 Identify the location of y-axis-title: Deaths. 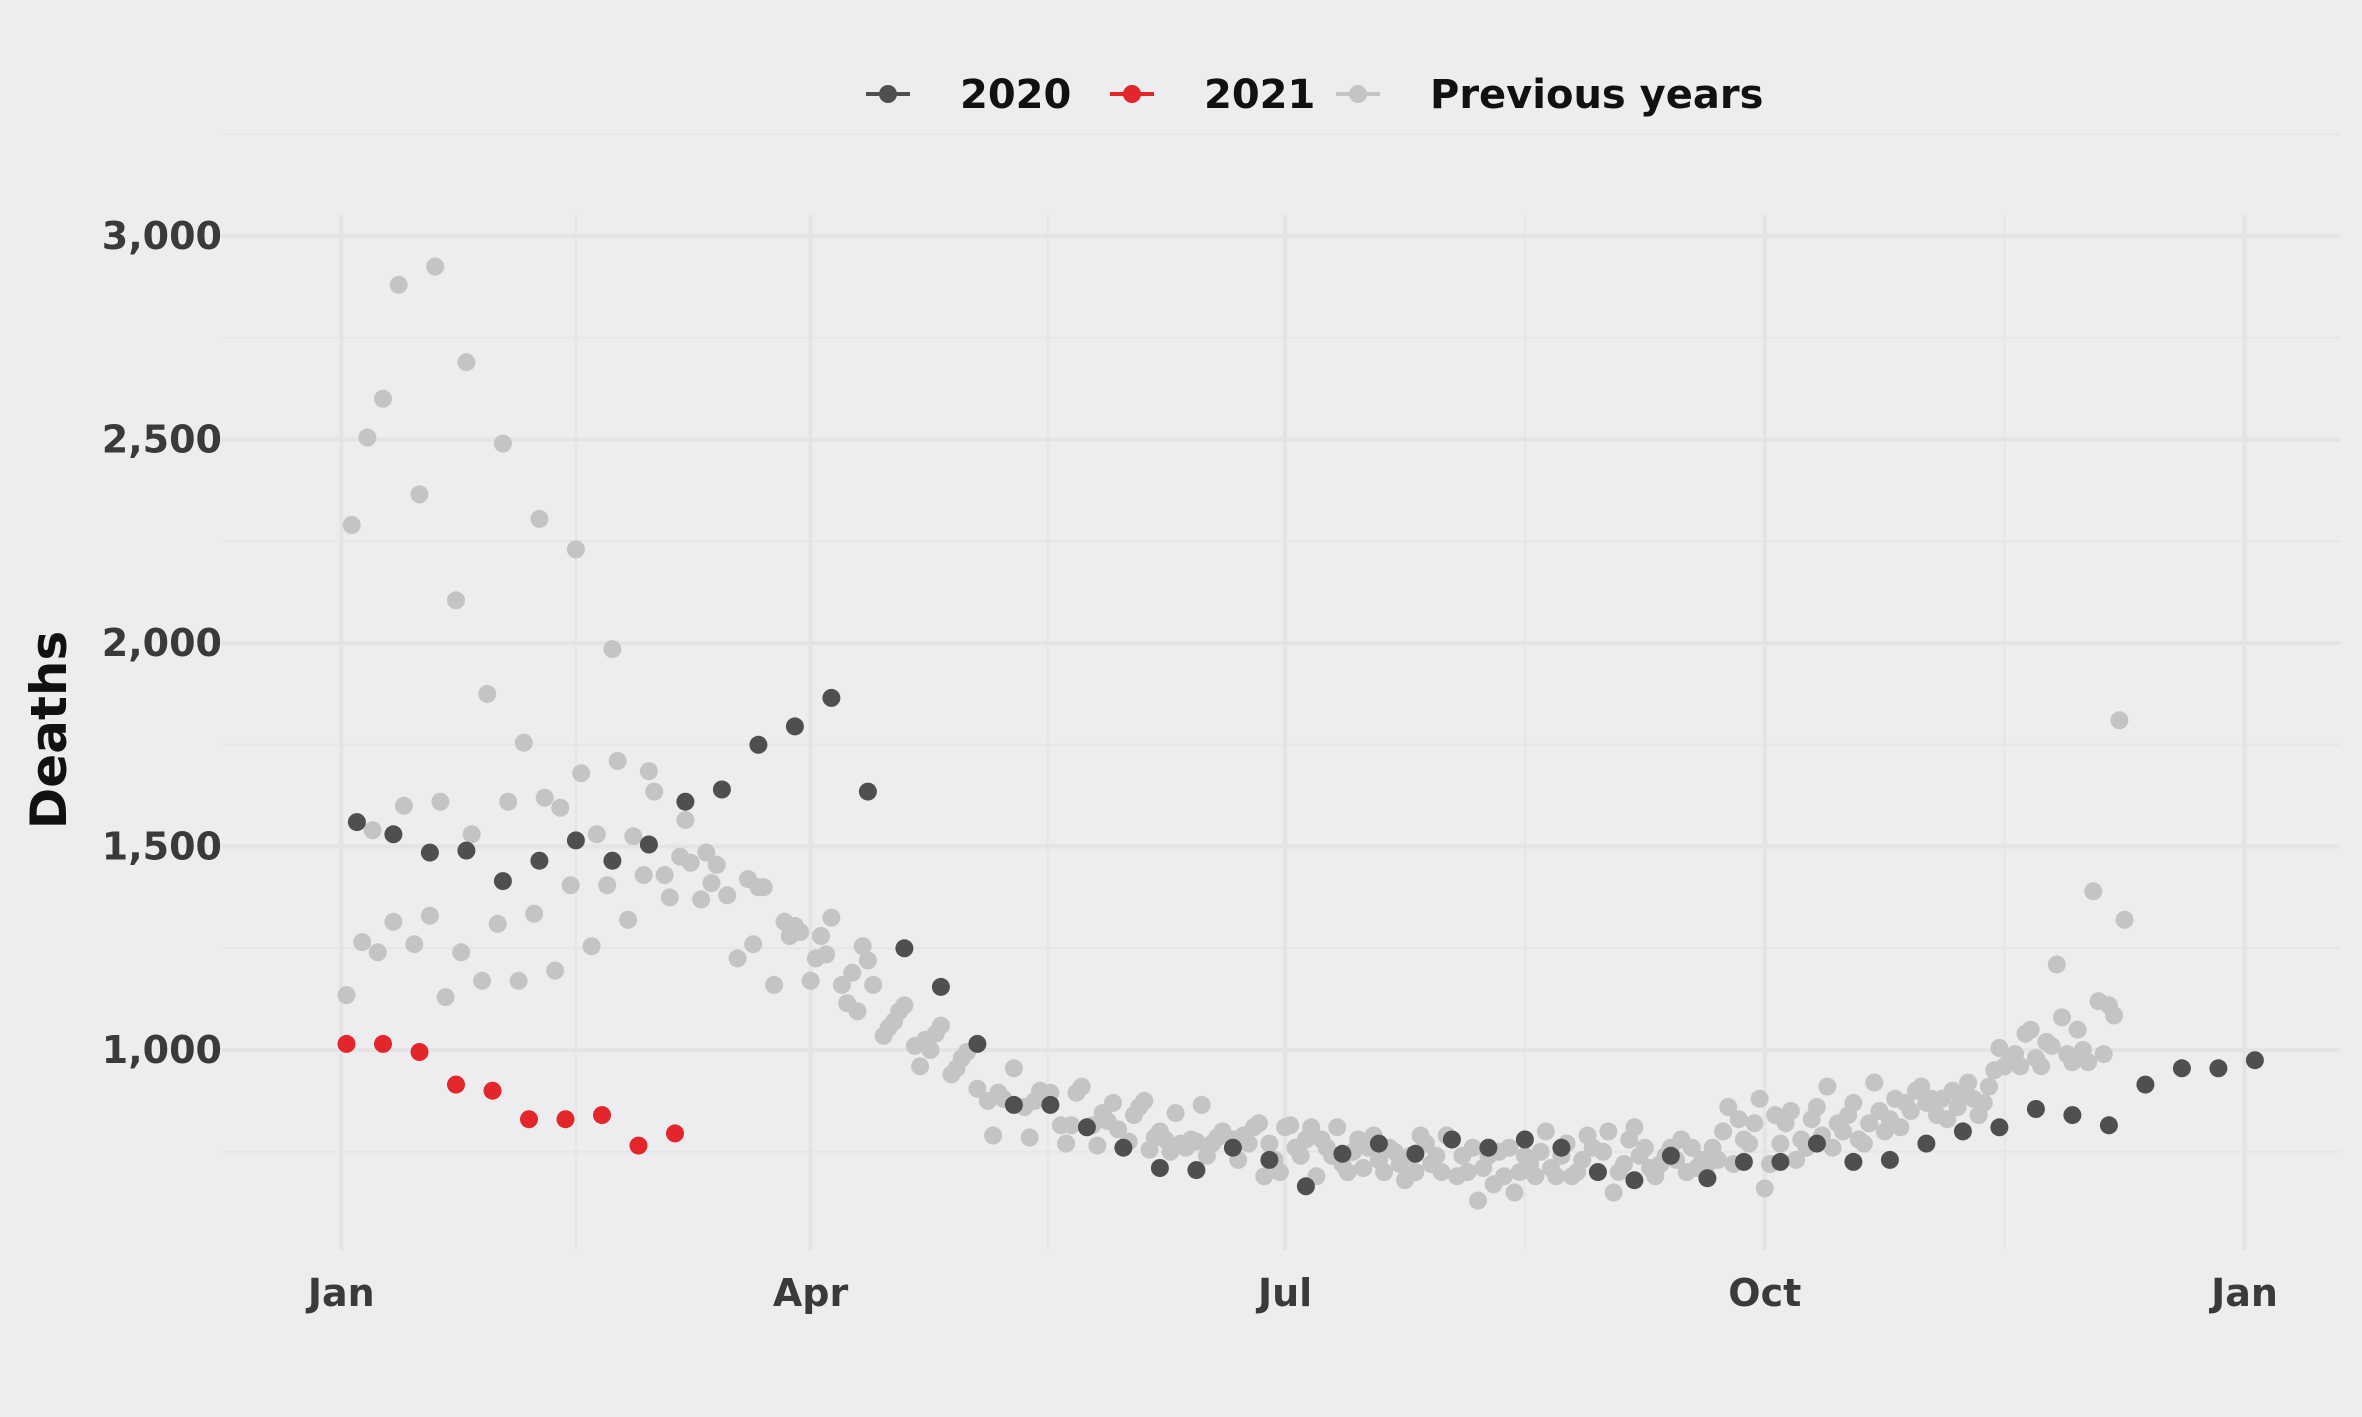
(49, 730).